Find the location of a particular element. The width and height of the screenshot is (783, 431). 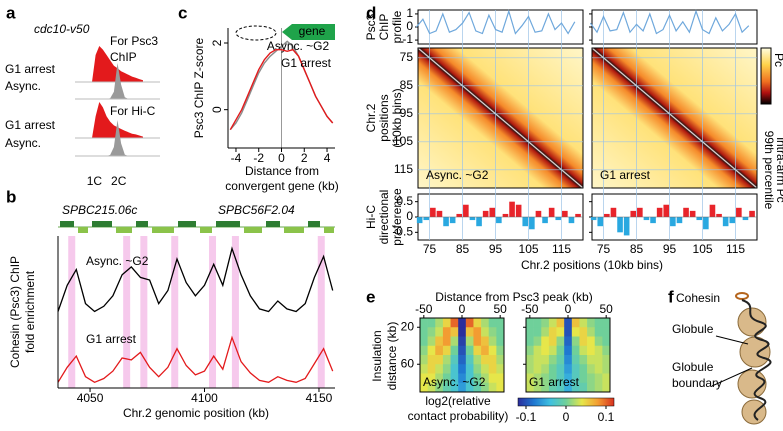

x-tick-label: 4150 is located at coordinates (319, 398).